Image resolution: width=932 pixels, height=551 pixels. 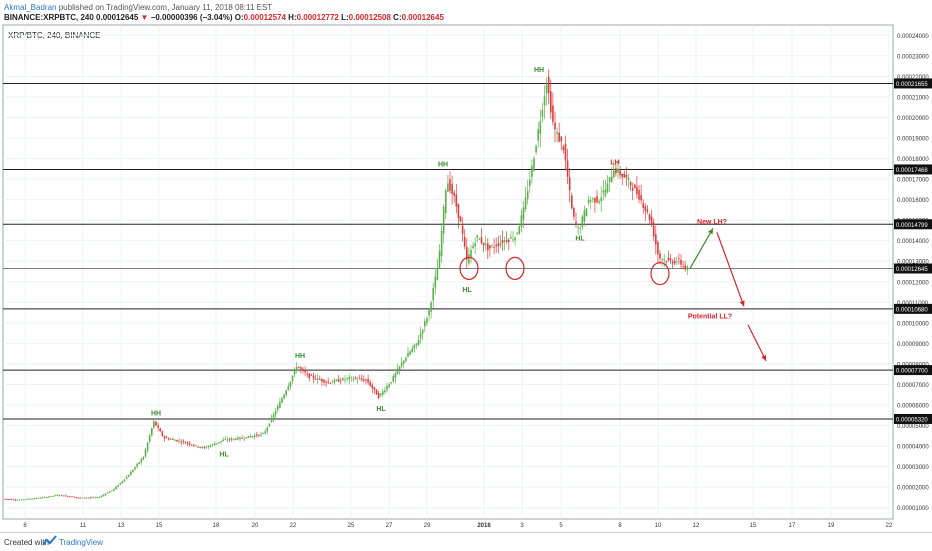 I want to click on tradingview-brand: TradingView, so click(x=81, y=542).